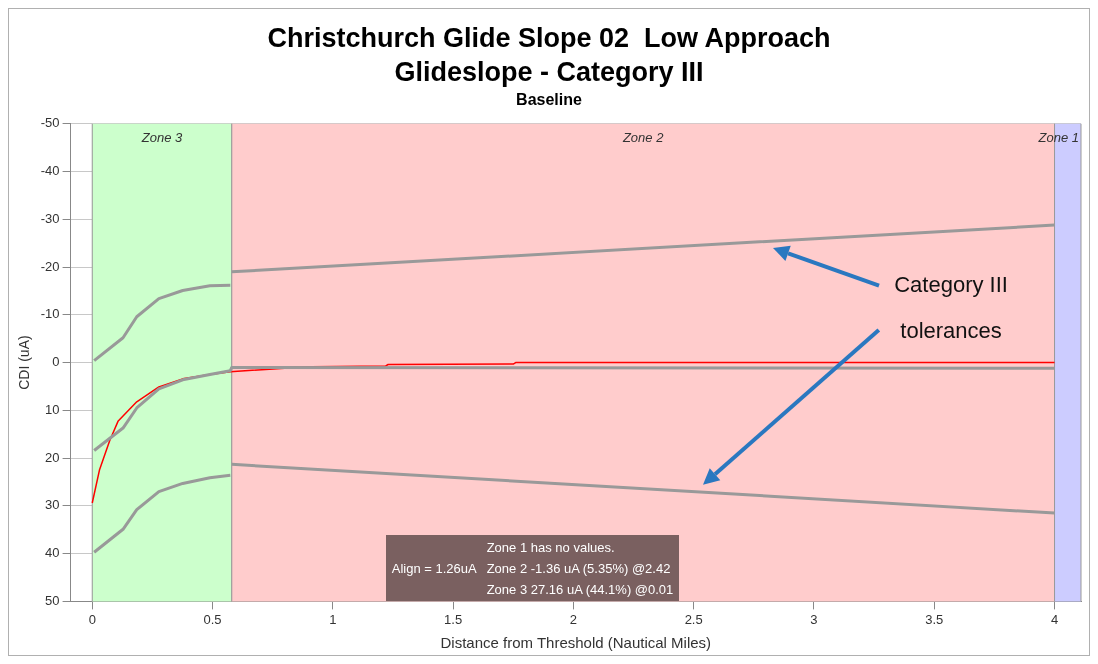  What do you see at coordinates (52, 553) in the screenshot?
I see `y-tick-label: 40` at bounding box center [52, 553].